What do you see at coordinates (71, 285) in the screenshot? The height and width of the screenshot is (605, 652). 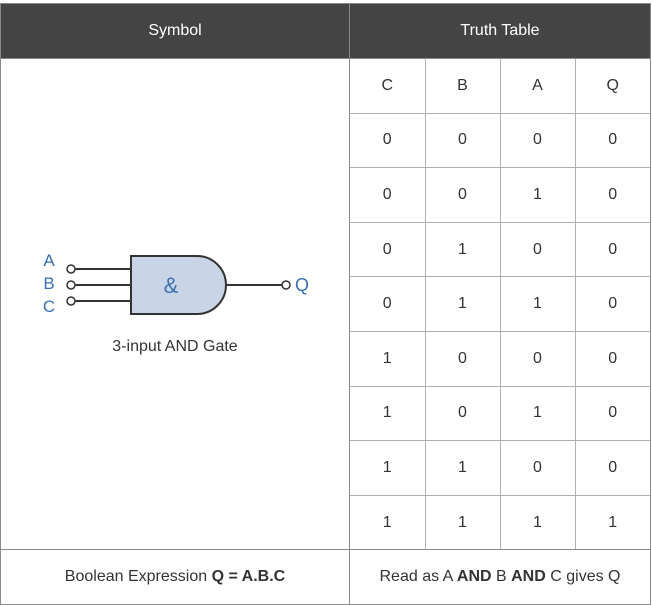 I see `input-terminal-b` at bounding box center [71, 285].